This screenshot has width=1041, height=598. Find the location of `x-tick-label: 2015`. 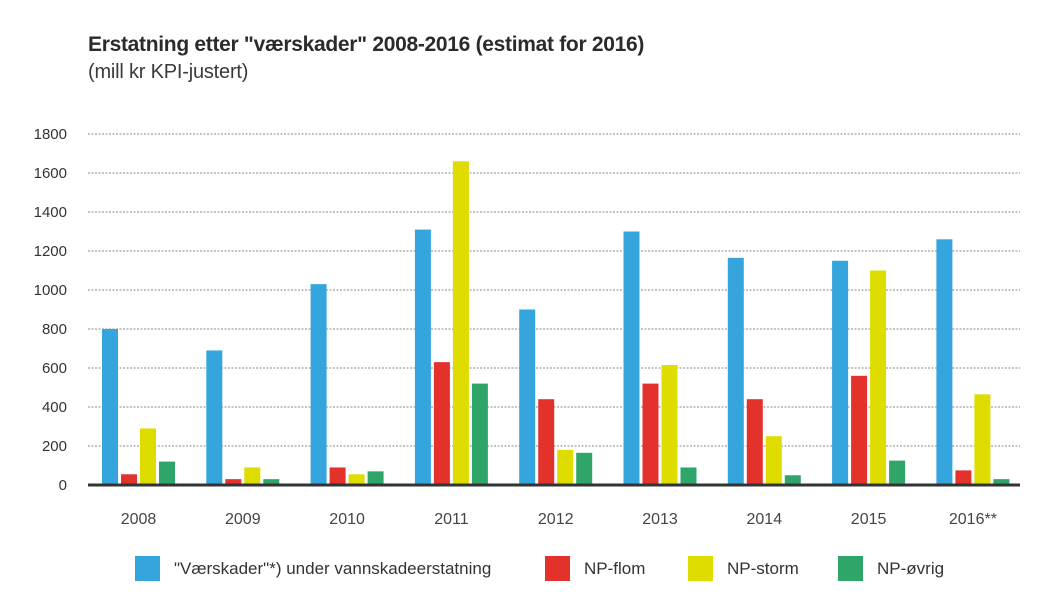

x-tick-label: 2015 is located at coordinates (869, 519).